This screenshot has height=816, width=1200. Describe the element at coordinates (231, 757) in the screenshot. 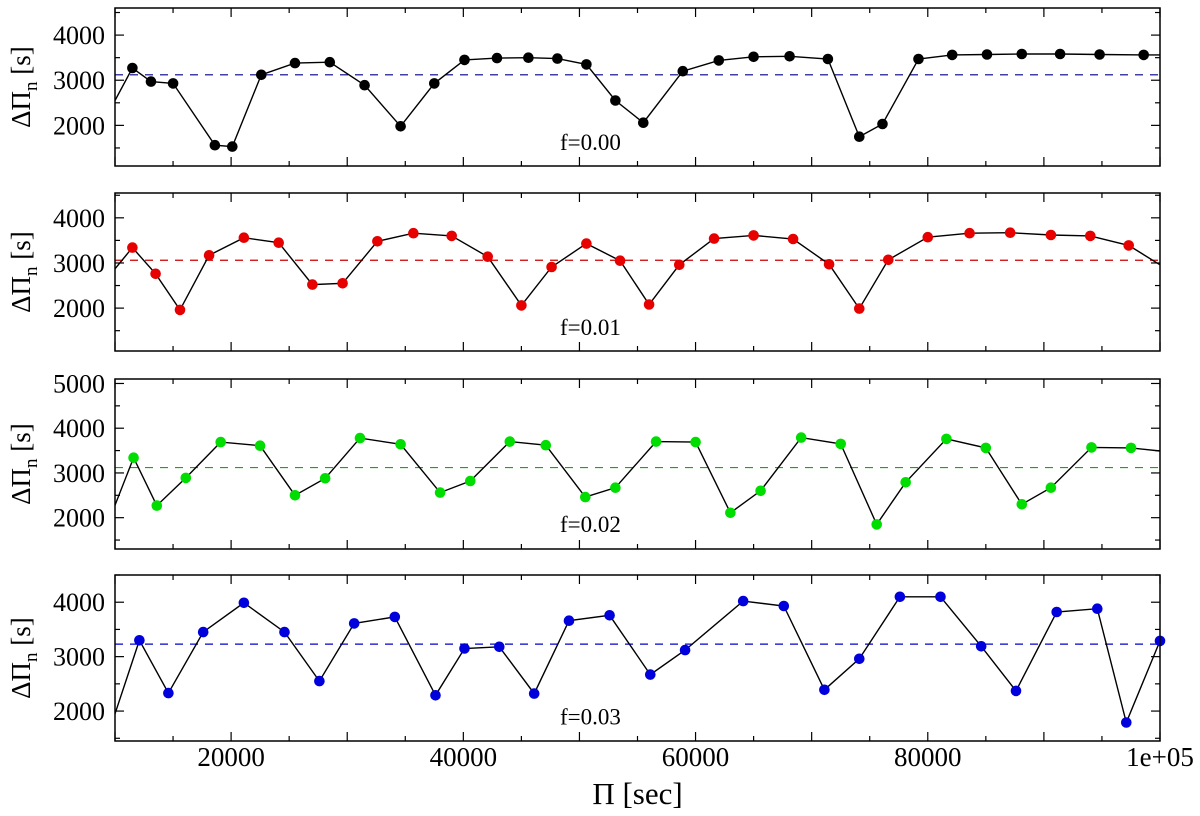

I see `x-tick-label: 20000` at that location.